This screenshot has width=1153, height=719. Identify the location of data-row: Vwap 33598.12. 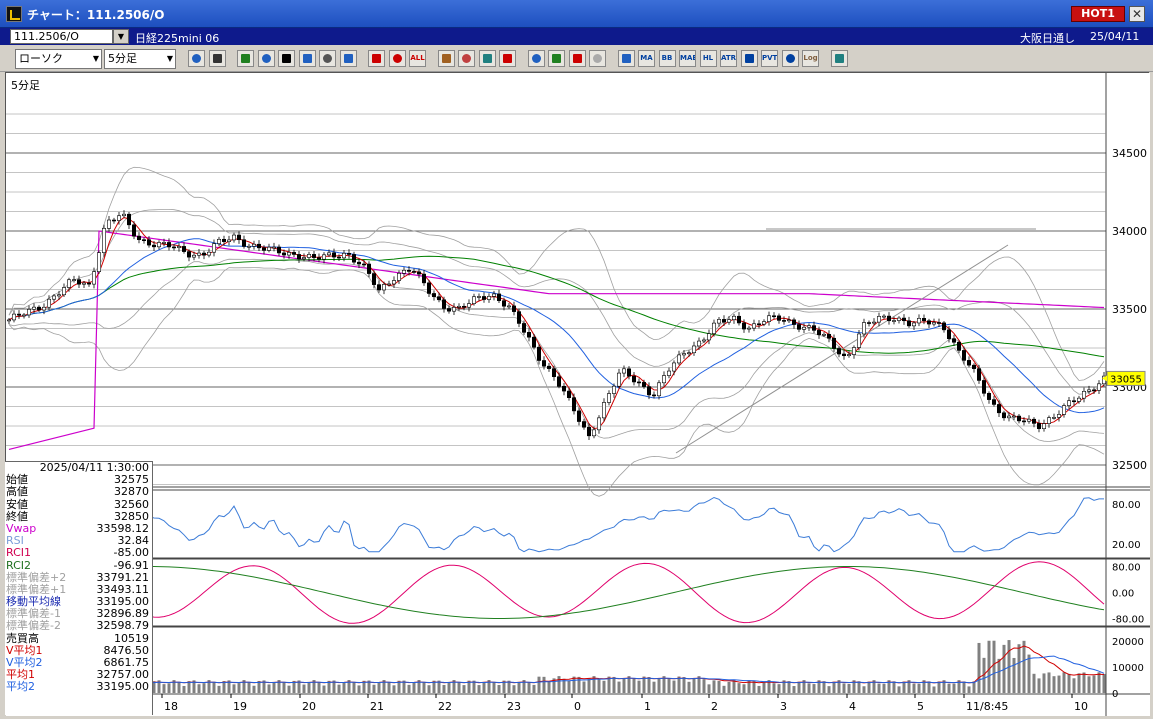
(78, 528).